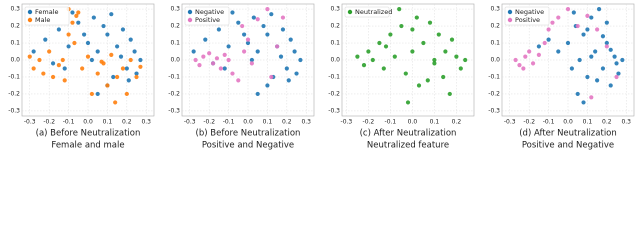 The height and width of the screenshot is (240, 640). What do you see at coordinates (15, 60) in the screenshot?
I see `y-tick-label: 0.0` at bounding box center [15, 60].